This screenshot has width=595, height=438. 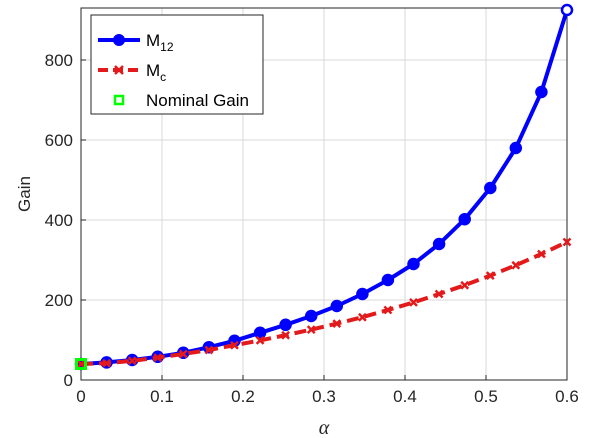 What do you see at coordinates (324, 396) in the screenshot?
I see `x-tick-label: 0.3` at bounding box center [324, 396].